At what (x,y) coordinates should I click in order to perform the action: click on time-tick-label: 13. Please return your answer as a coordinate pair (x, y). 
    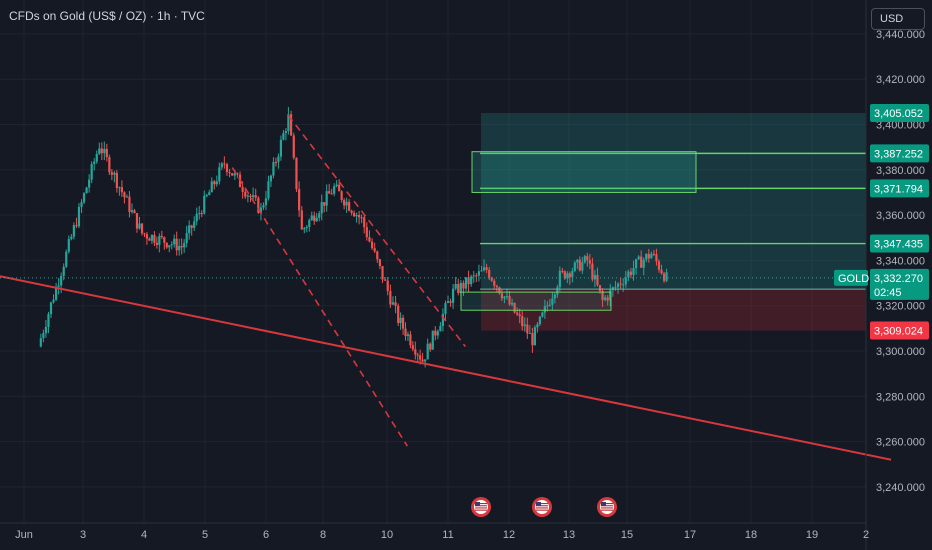
    Looking at the image, I should click on (569, 535).